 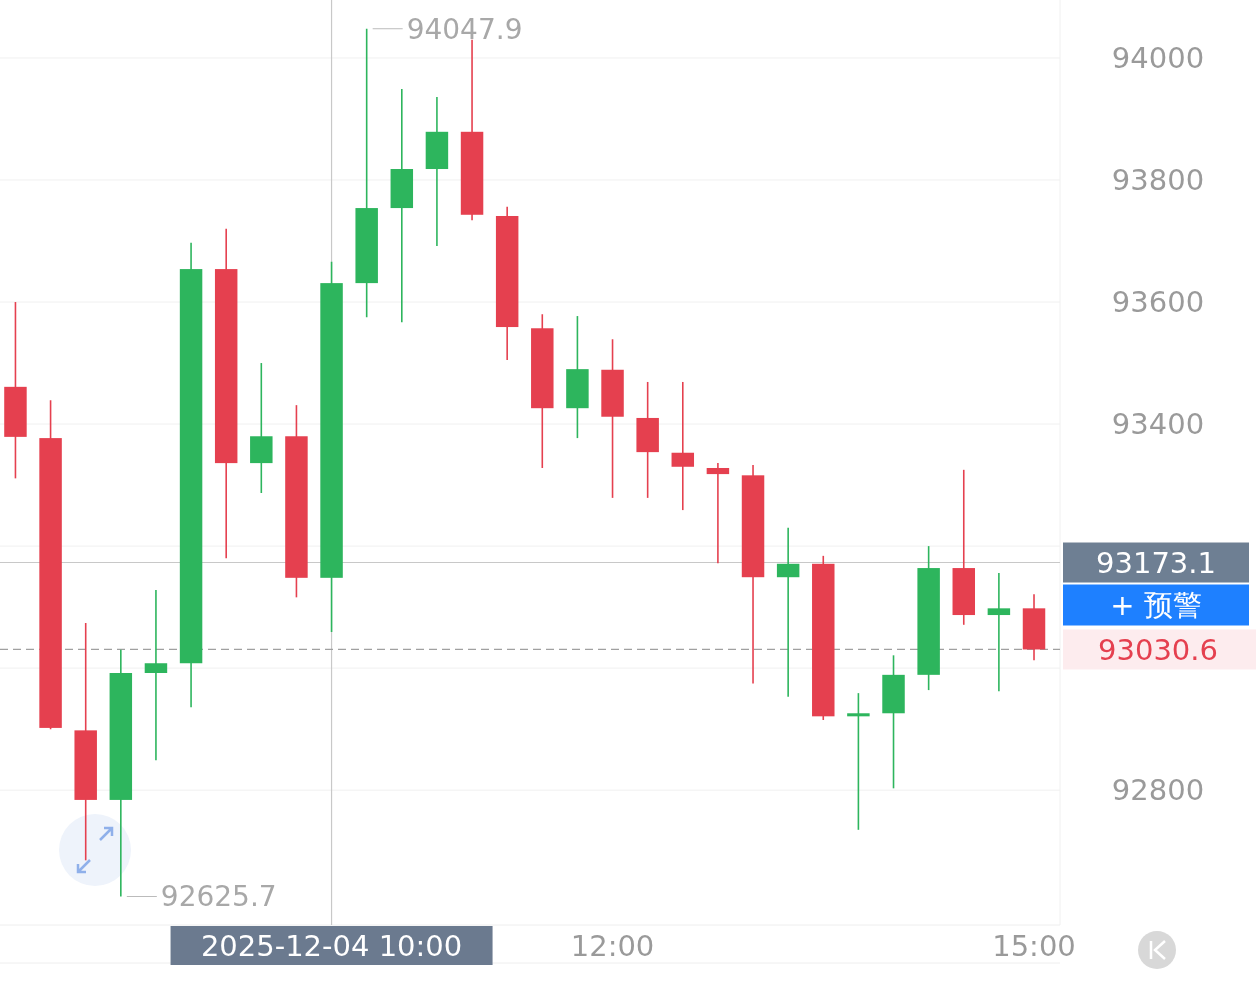 I want to click on y-tick-label: 93800, so click(x=1158, y=180).